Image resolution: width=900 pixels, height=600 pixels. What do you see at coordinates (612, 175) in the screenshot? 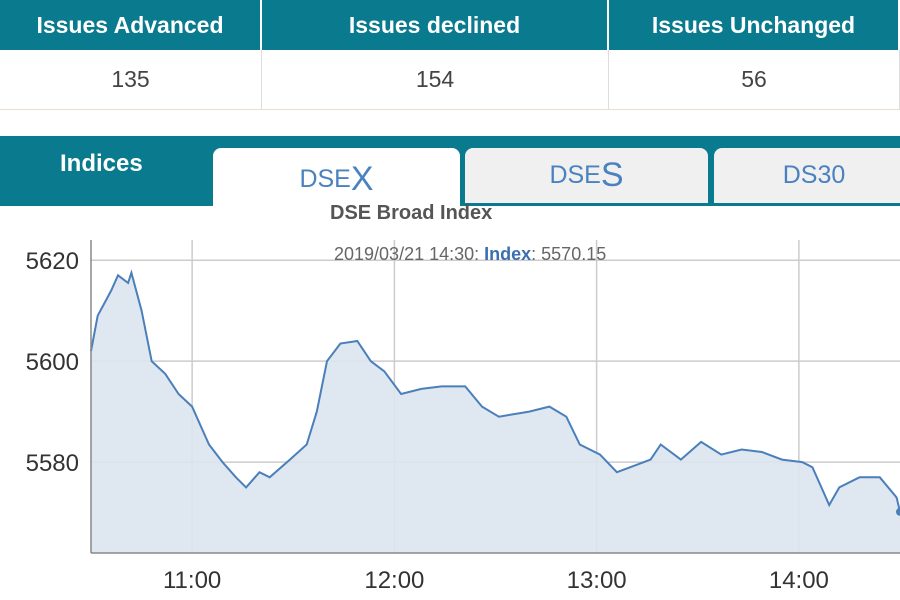
I see `tab-label-suffix: S` at bounding box center [612, 175].